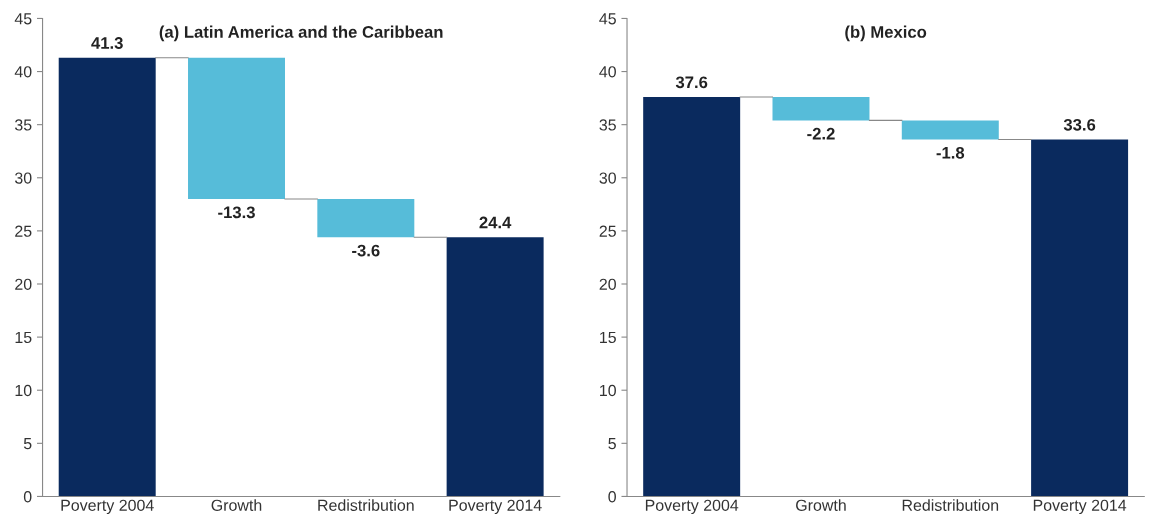  What do you see at coordinates (1079, 124) in the screenshot?
I see `data-label: 33.6` at bounding box center [1079, 124].